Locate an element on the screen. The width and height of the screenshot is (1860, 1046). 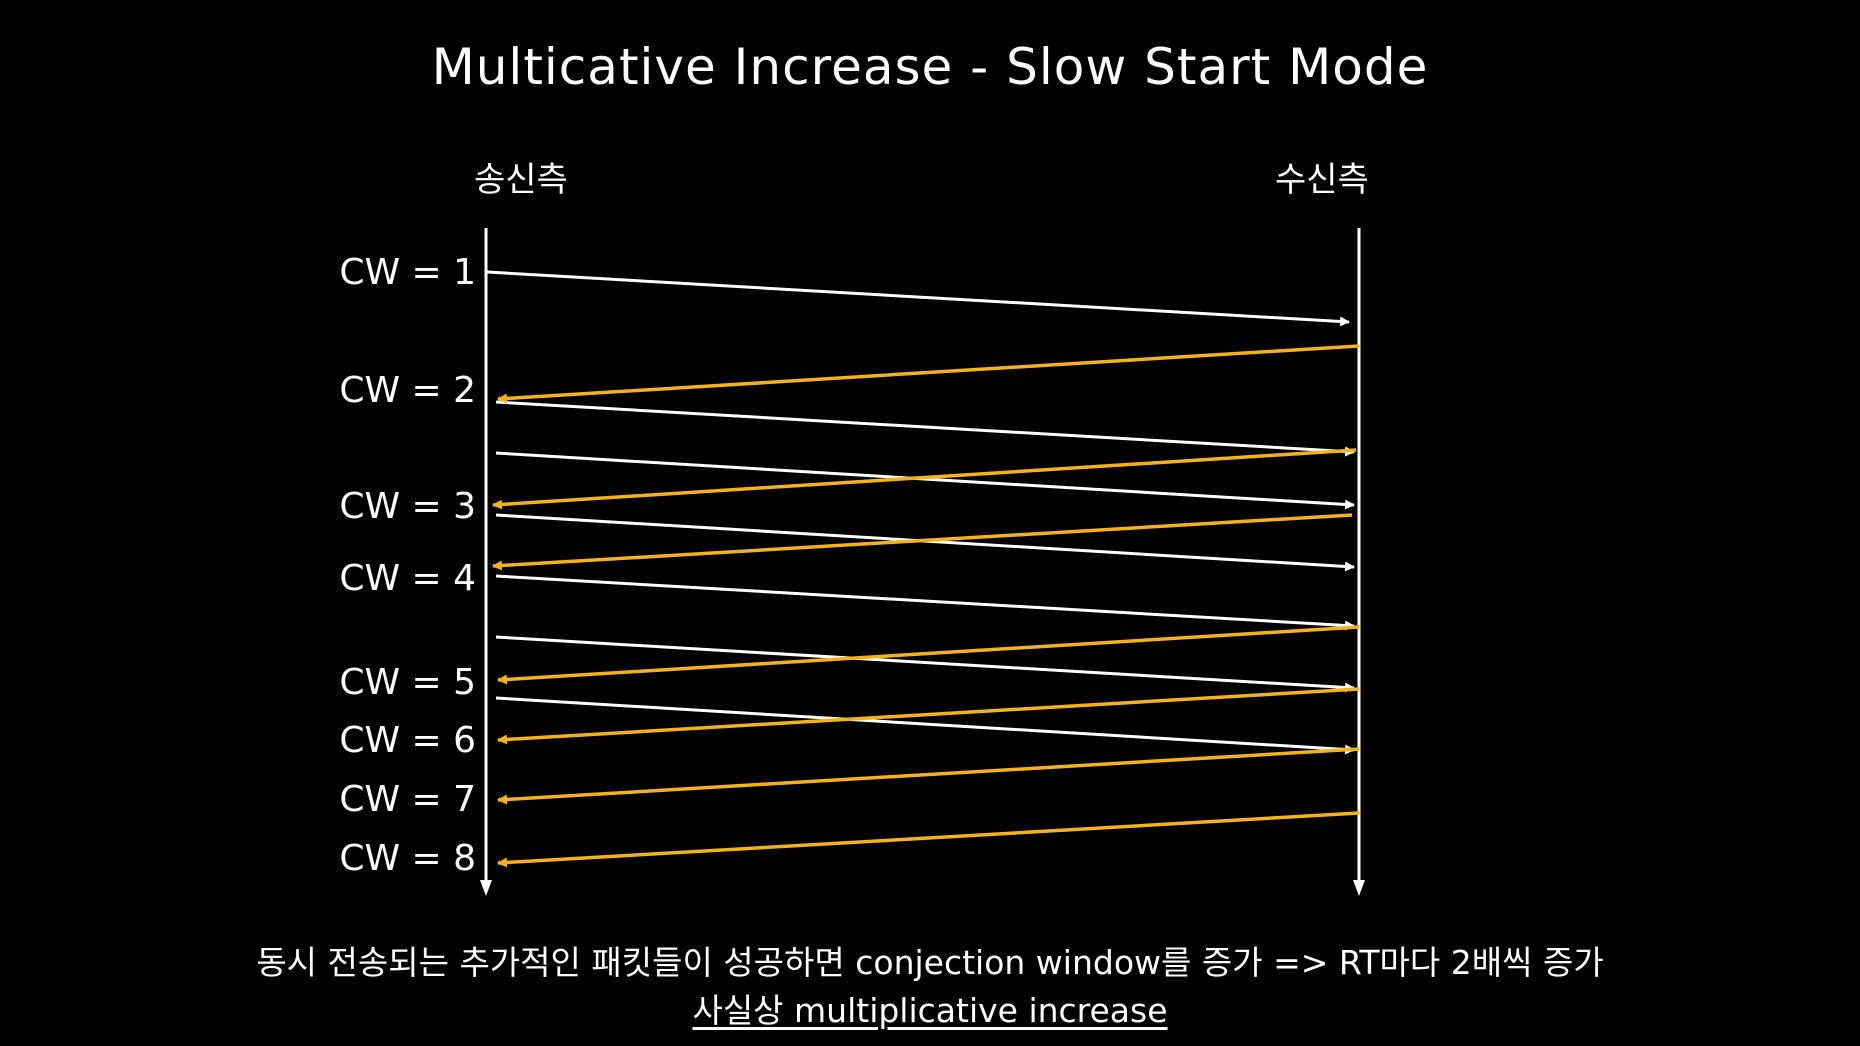
cw-label-5: CW = 5 is located at coordinates (407, 682).